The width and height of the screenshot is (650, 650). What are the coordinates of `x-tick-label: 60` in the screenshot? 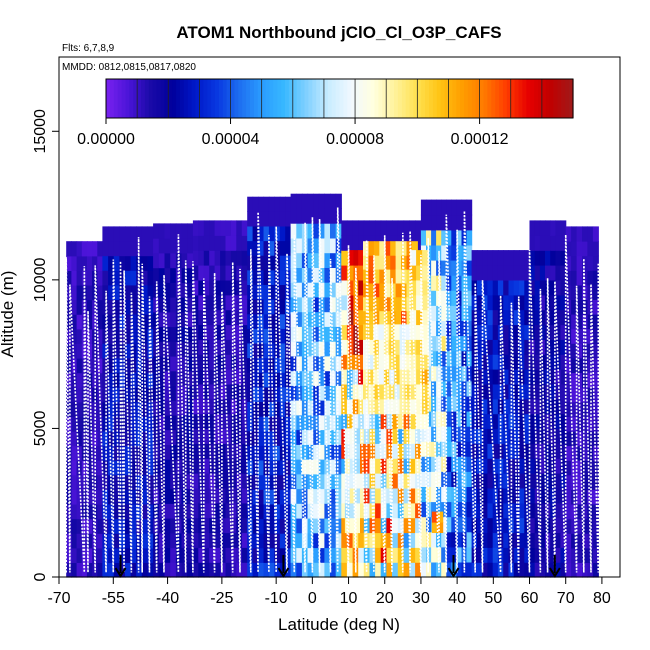 It's located at (530, 598).